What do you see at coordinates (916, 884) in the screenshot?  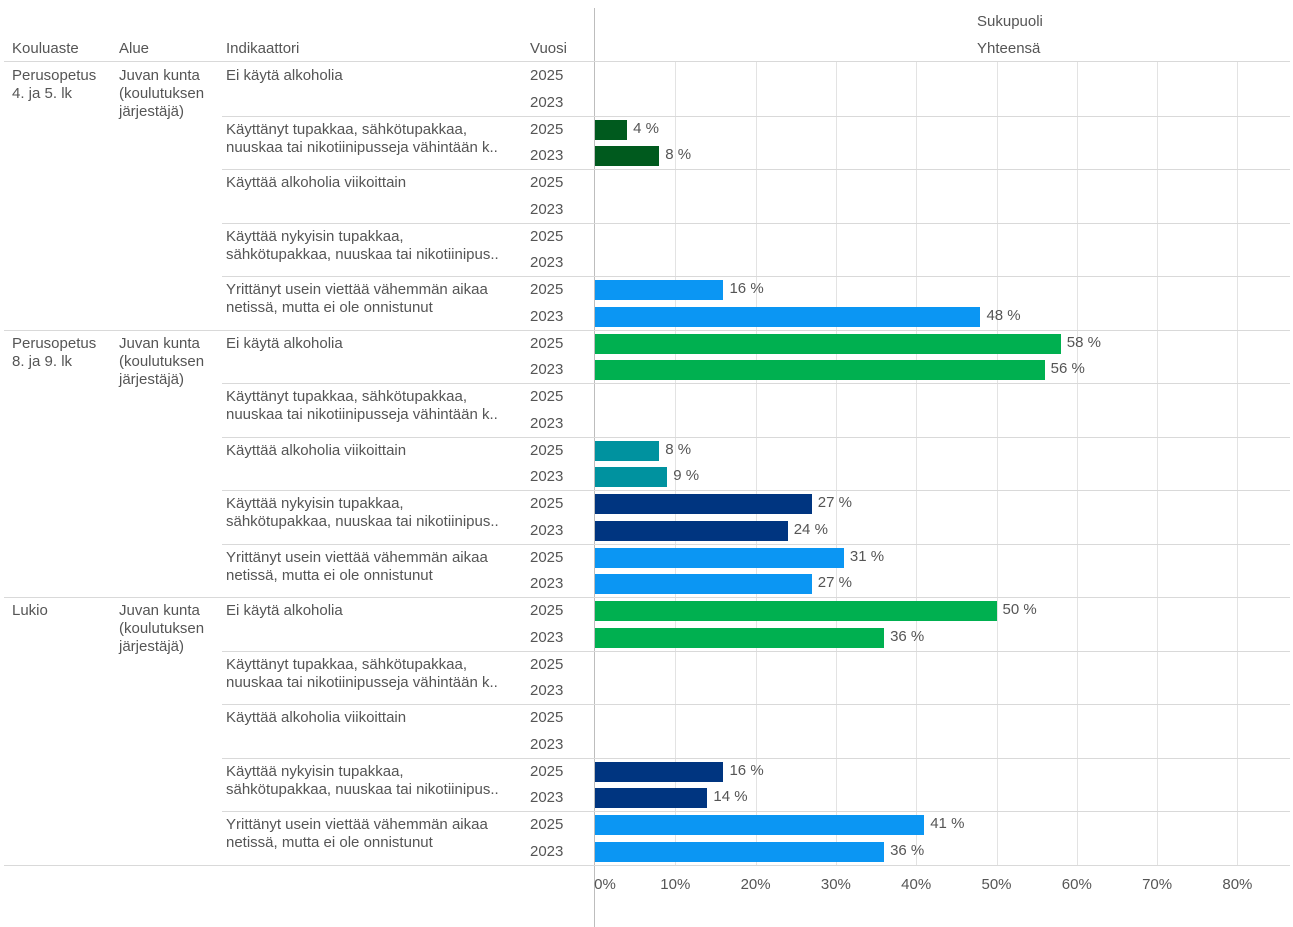 I see `x-tick-label: 40%` at bounding box center [916, 884].